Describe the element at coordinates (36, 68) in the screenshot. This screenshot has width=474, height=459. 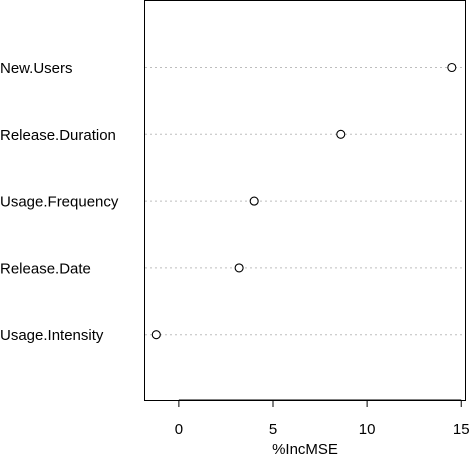
I see `category-label: New.Users` at that location.